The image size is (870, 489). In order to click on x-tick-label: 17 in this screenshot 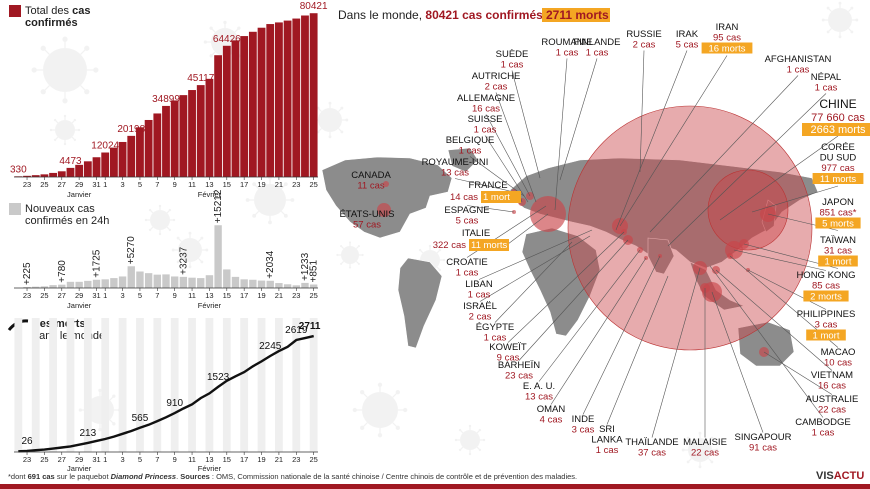, I will do `click(244, 459)`.